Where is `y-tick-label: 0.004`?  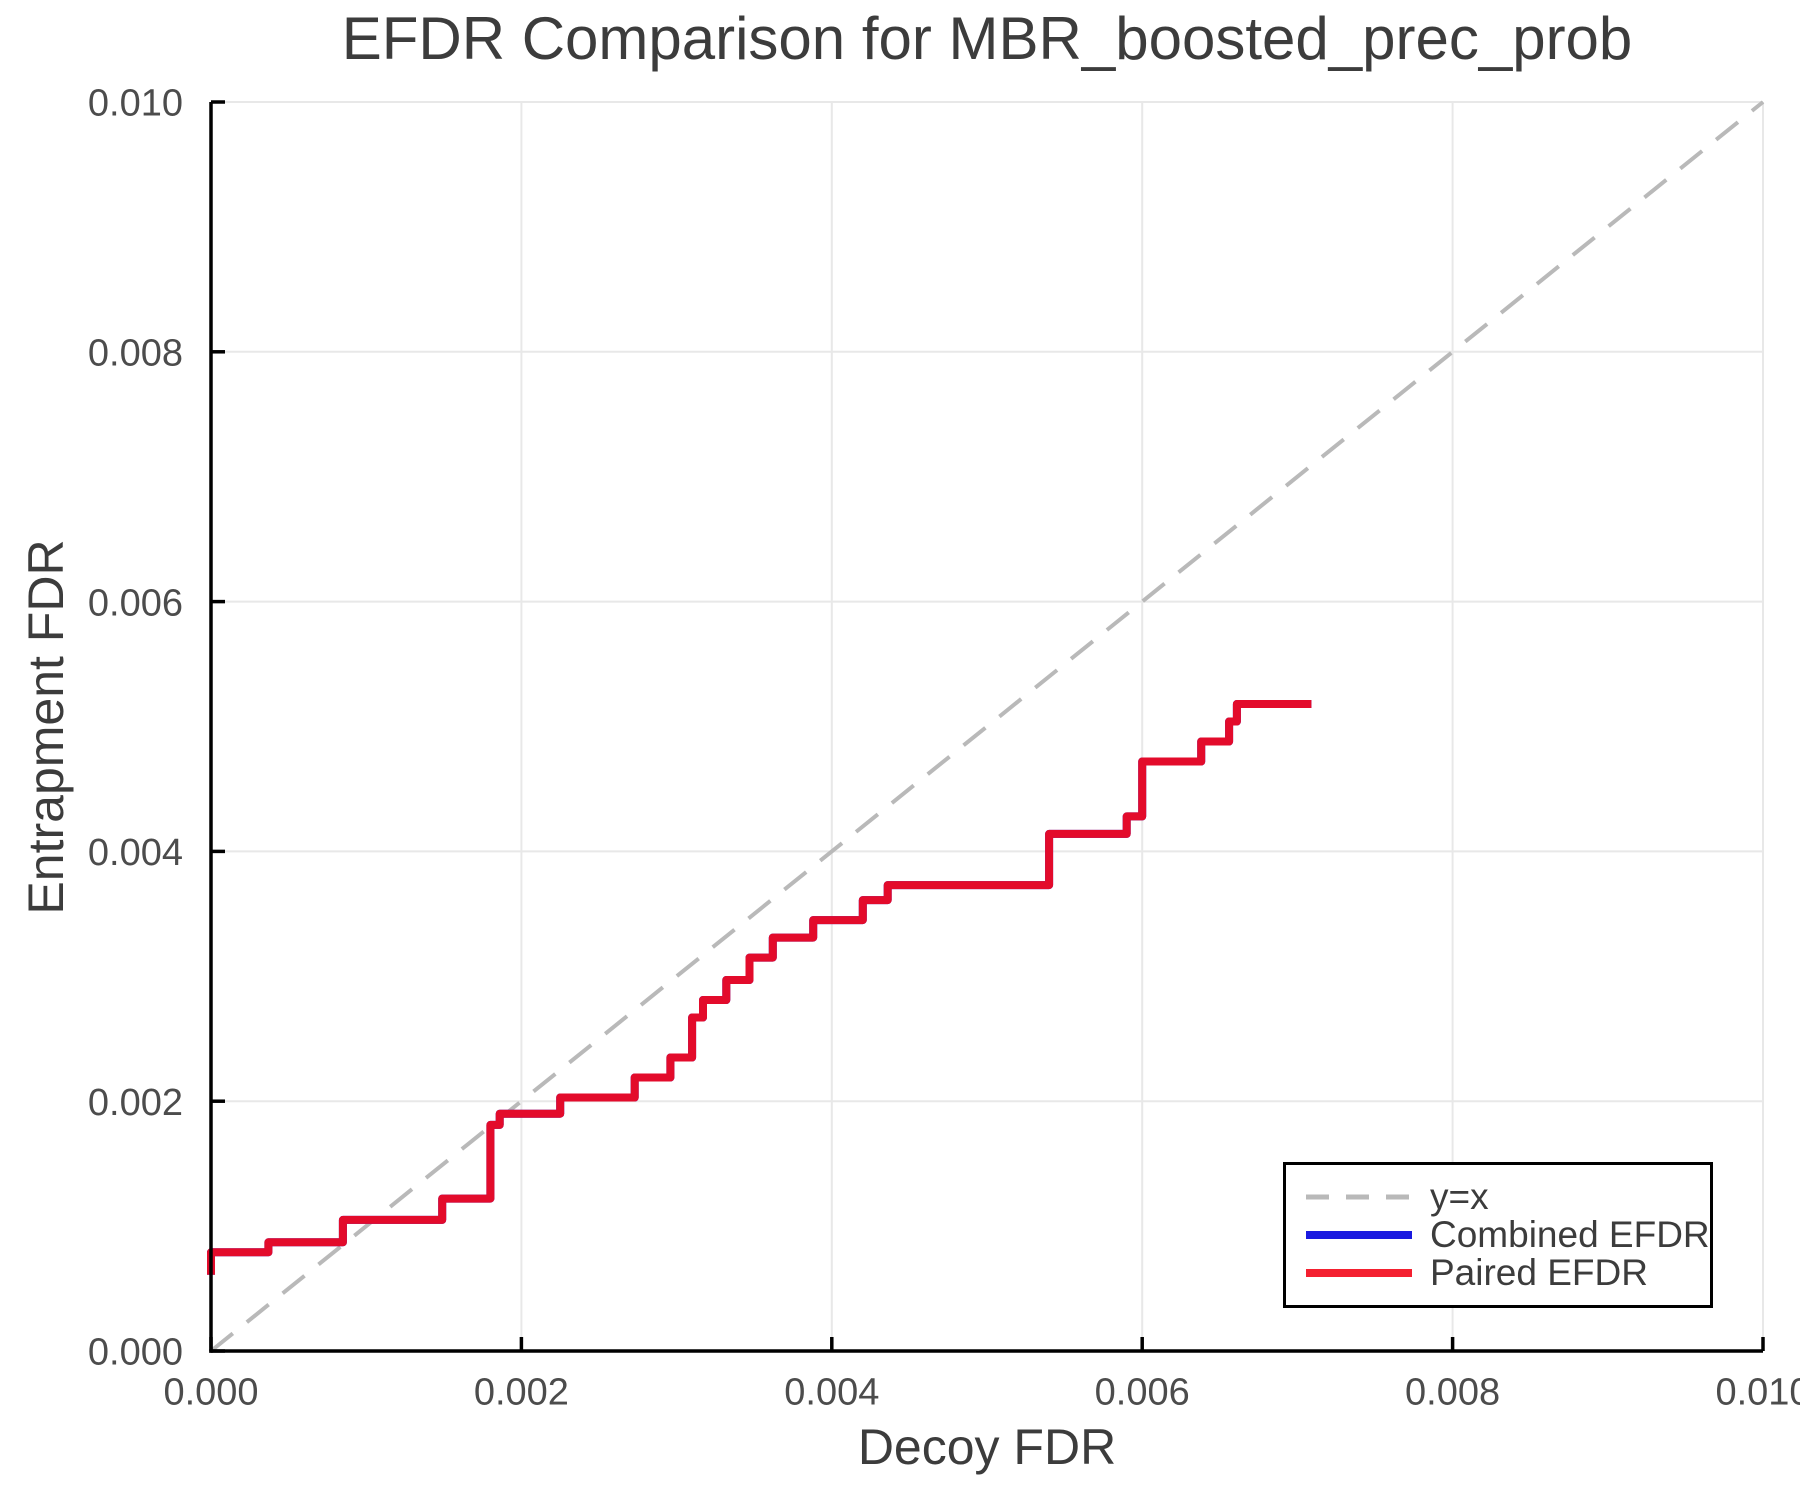
y-tick-label: 0.004 is located at coordinates (135, 853).